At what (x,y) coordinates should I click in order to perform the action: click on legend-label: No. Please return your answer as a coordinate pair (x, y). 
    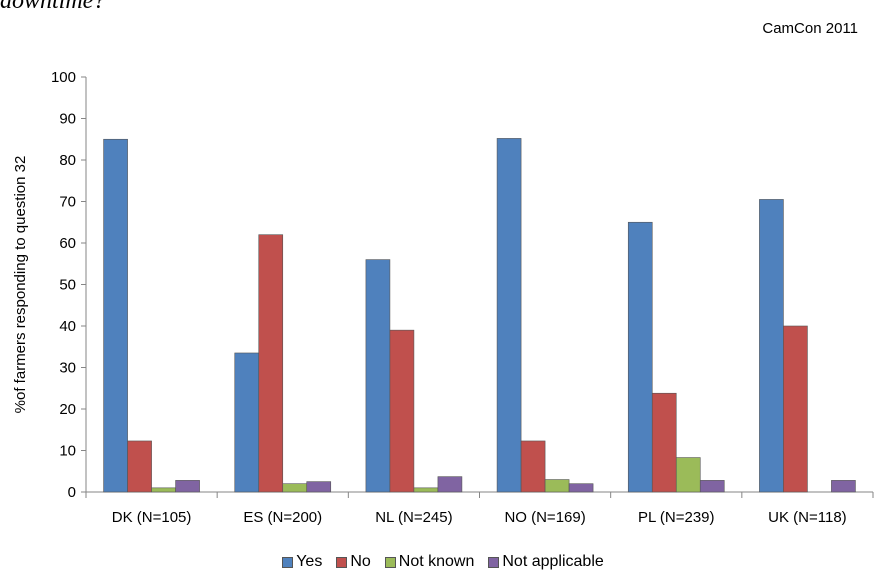
    Looking at the image, I should click on (360, 561).